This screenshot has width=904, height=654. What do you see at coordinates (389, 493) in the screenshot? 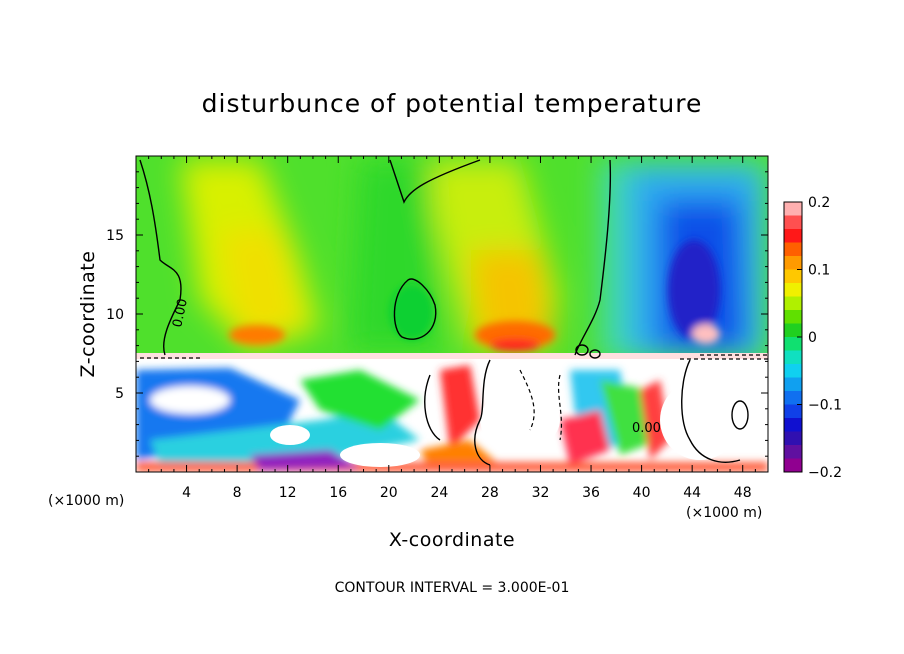
I see `x-tick-label: 20` at bounding box center [389, 493].